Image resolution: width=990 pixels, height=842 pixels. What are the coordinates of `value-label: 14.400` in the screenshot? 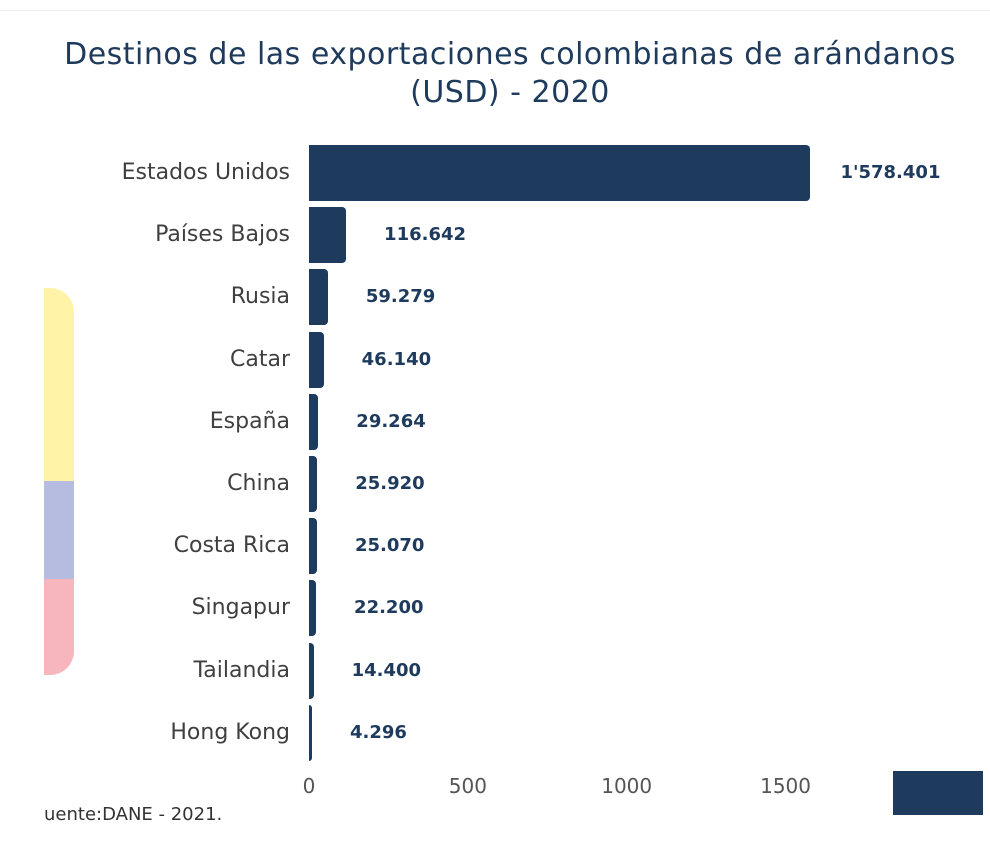 It's located at (386, 670).